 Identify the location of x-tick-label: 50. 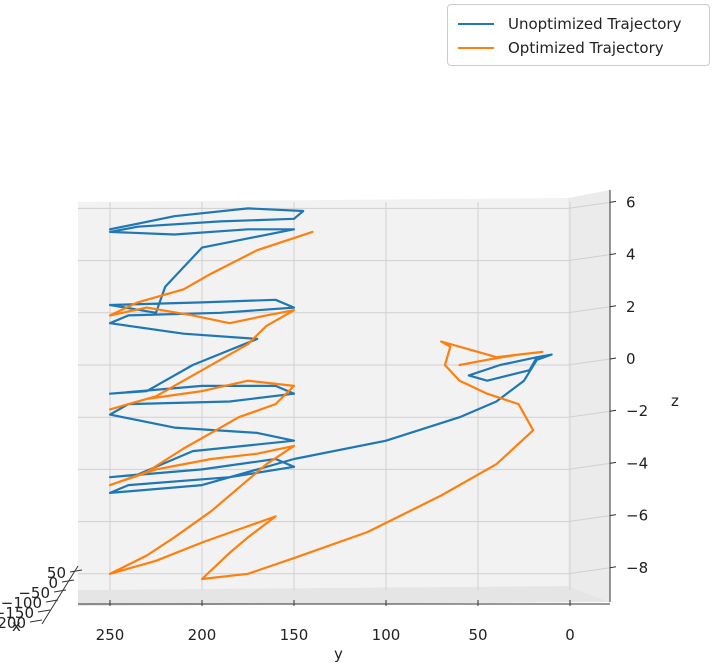
(56, 573).